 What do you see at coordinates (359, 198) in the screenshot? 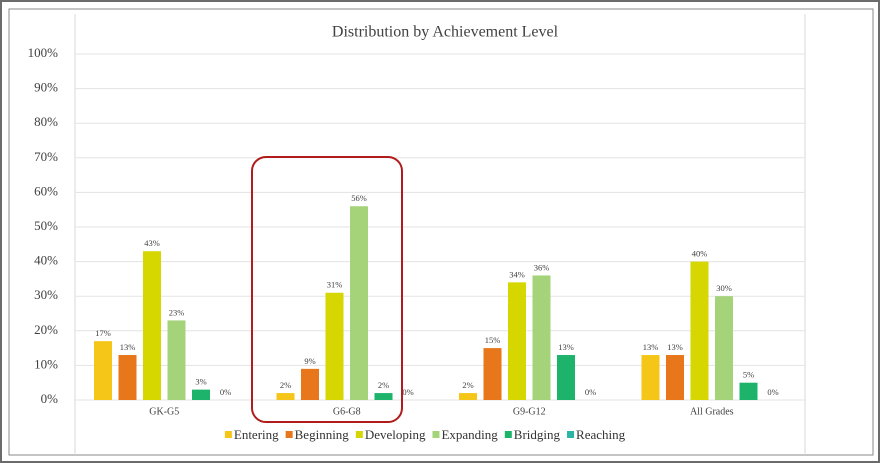
I see `value-label: 56%` at bounding box center [359, 198].